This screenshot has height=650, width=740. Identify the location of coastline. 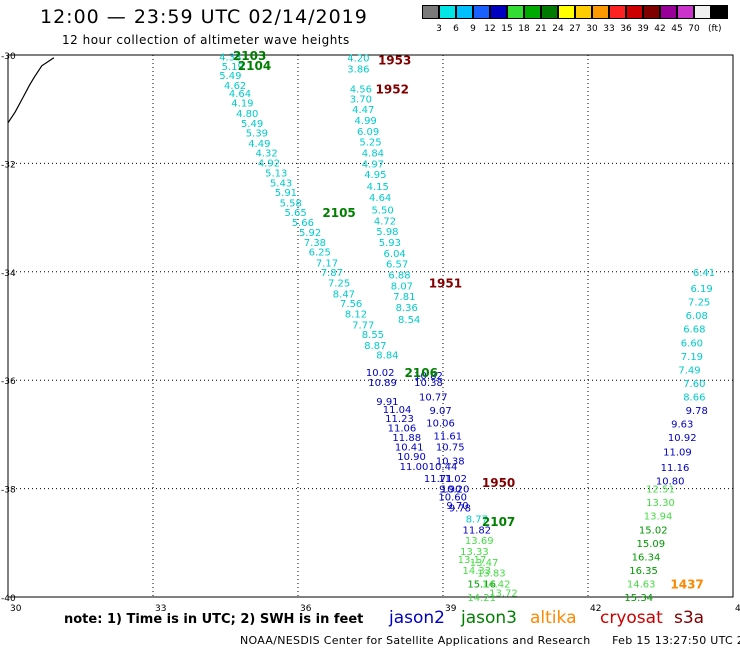
(31, 90).